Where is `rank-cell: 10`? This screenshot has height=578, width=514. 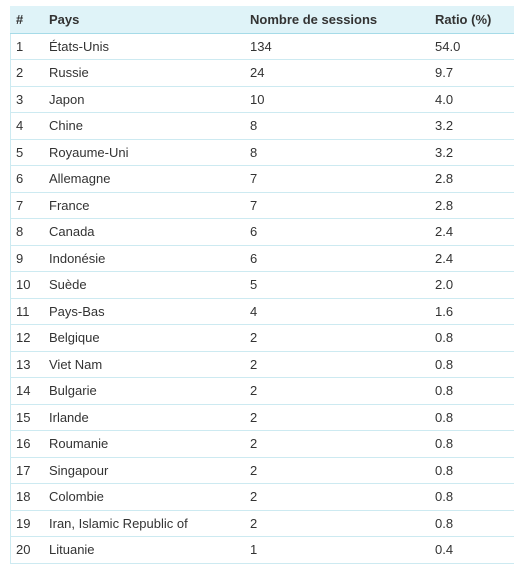 rank-cell: 10 is located at coordinates (26, 285).